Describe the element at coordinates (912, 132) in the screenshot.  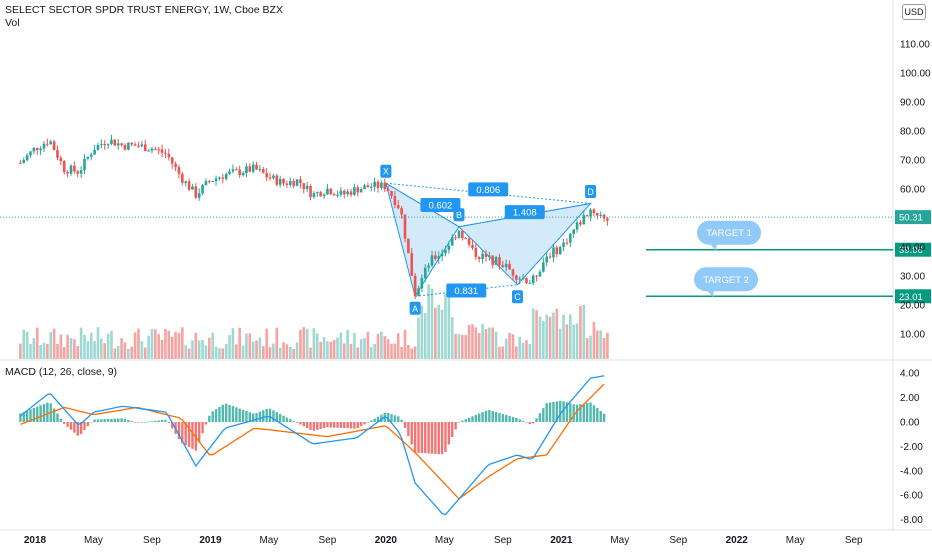
I see `price-tick-label: 80.00` at that location.